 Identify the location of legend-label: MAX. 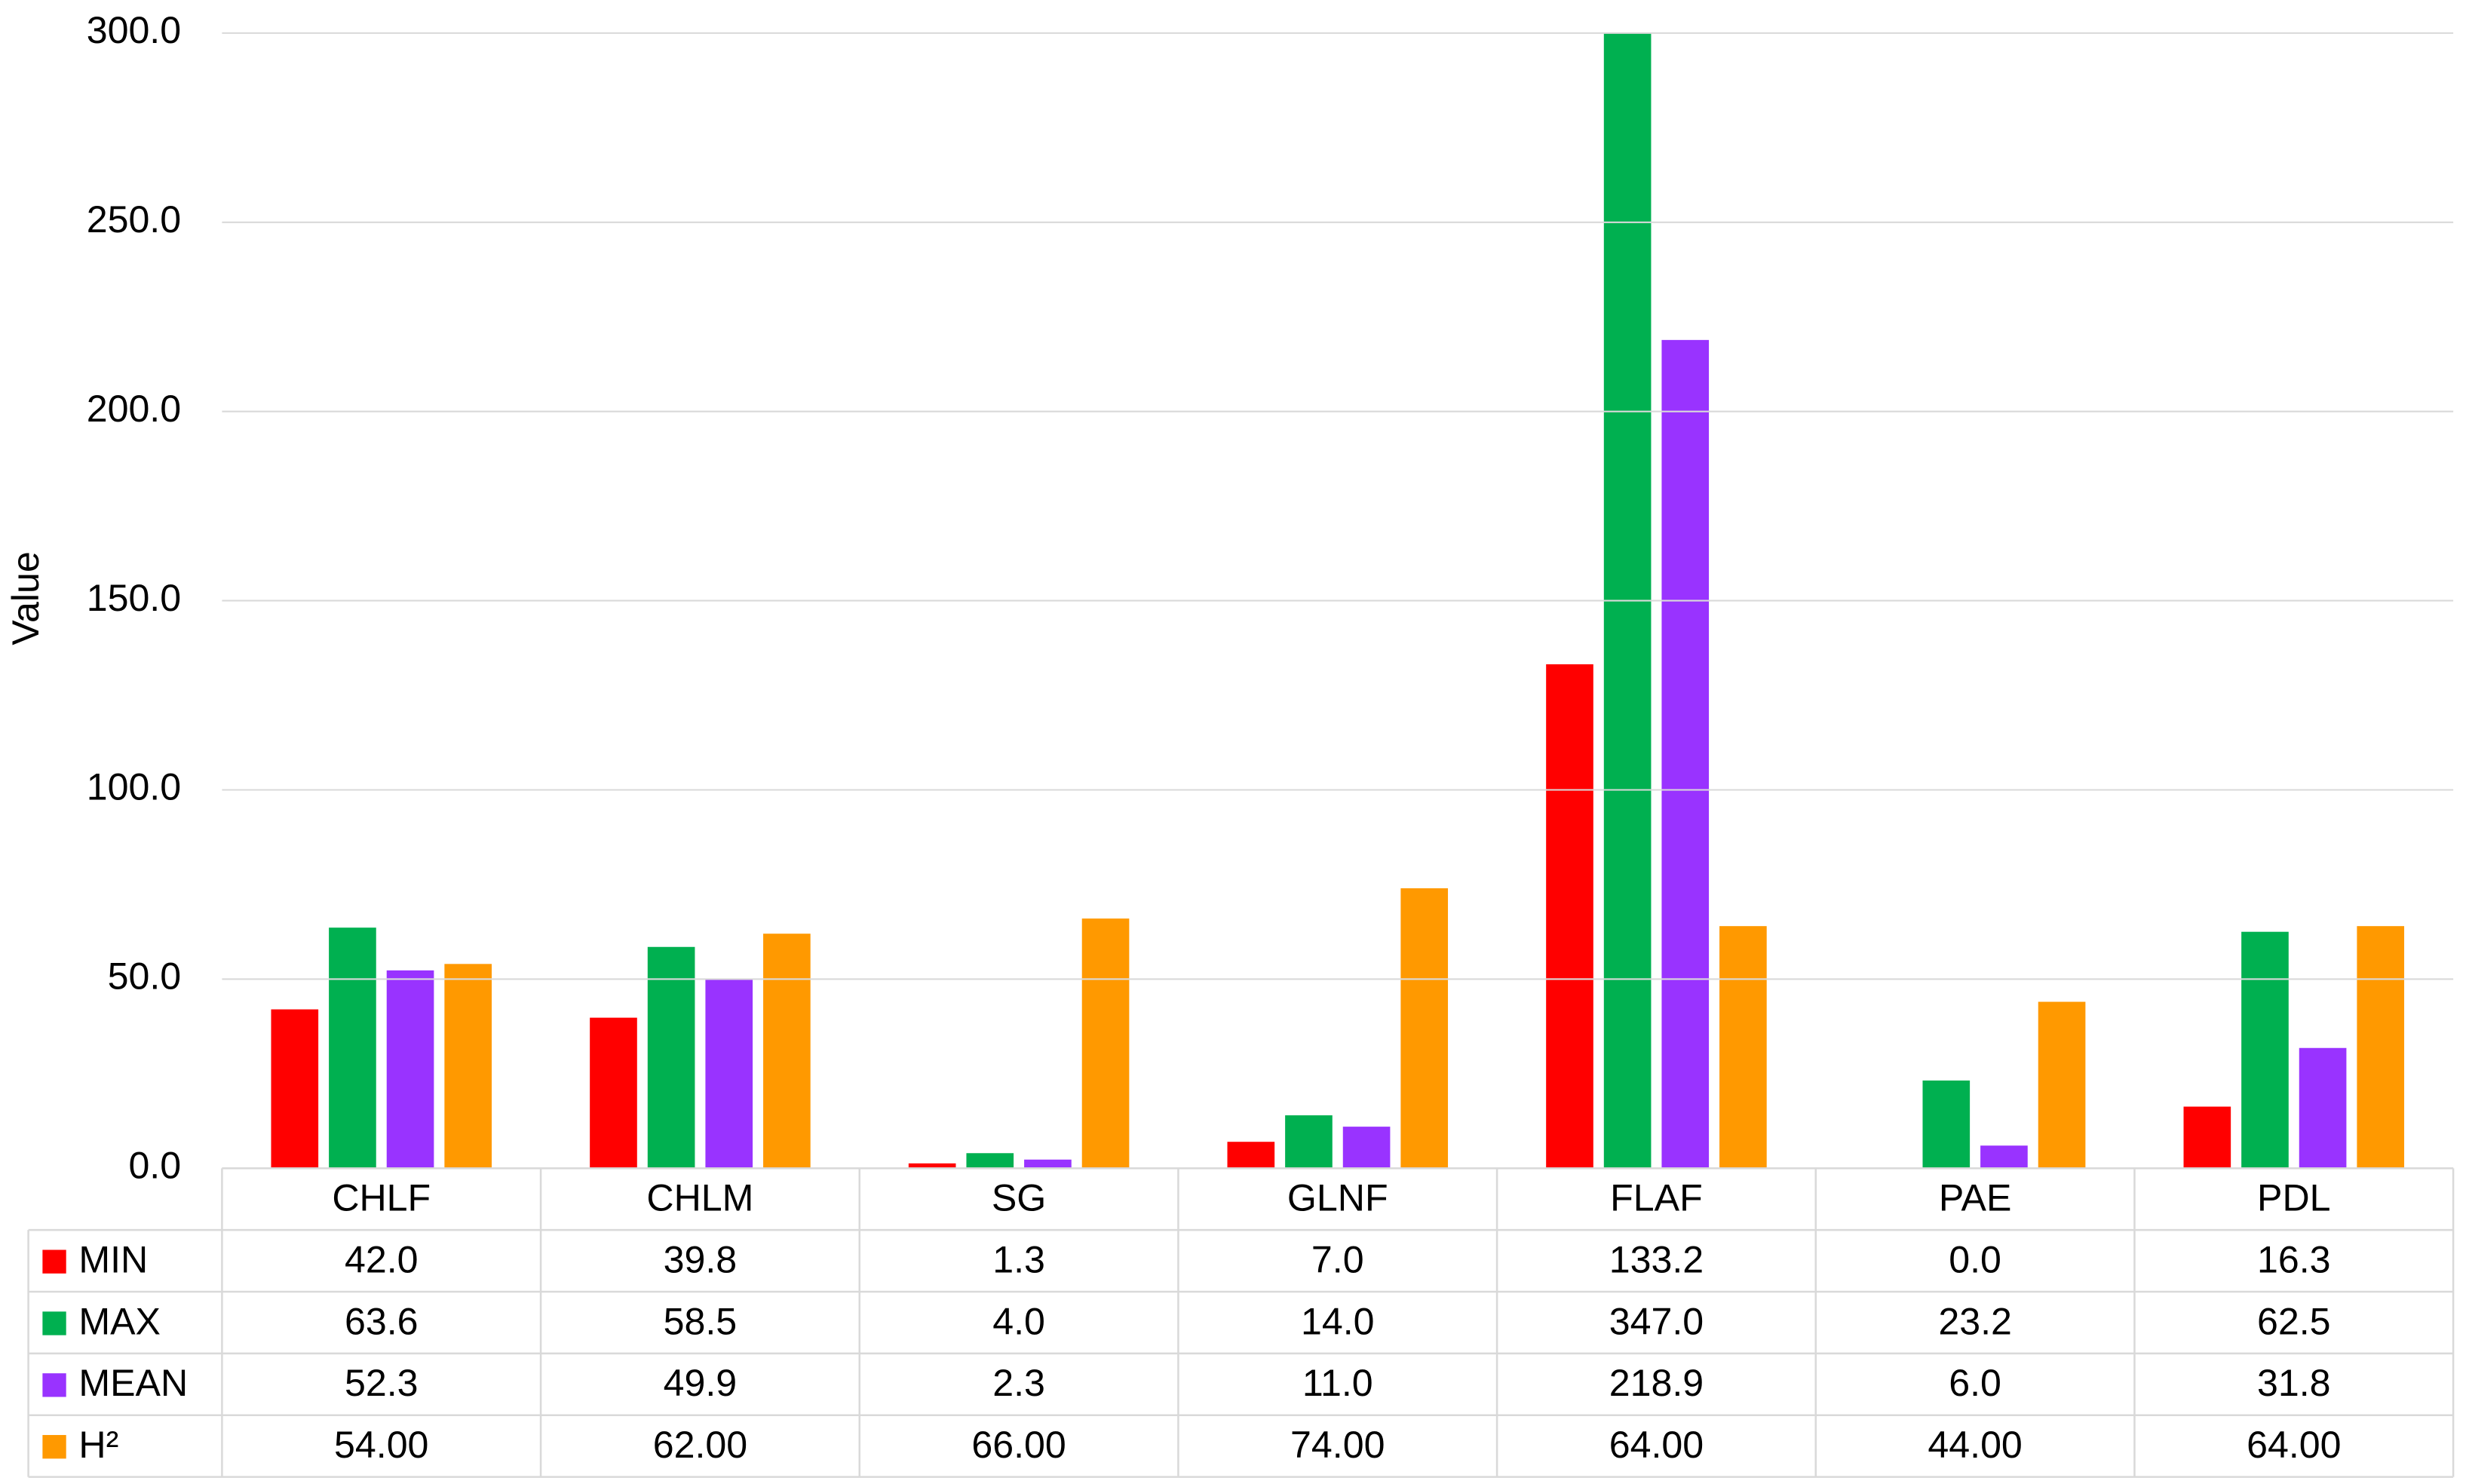
(119, 1321).